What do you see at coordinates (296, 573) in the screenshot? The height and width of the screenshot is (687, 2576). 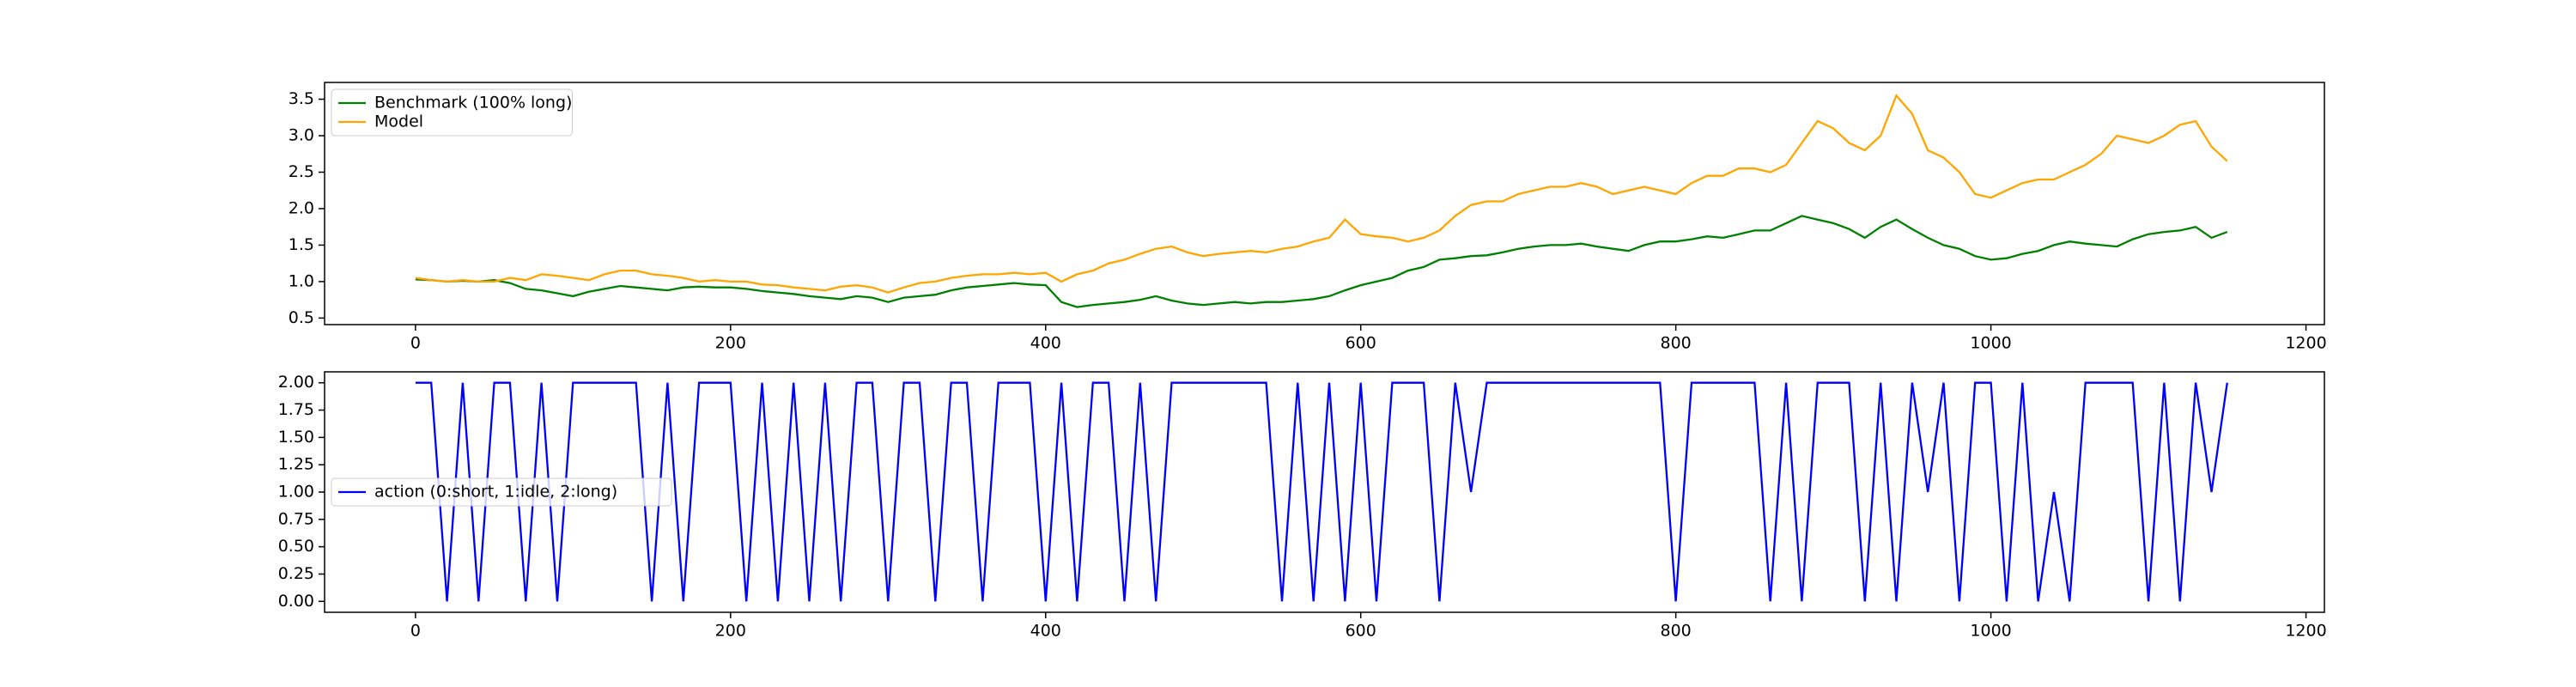 I see `y-tick-label: 0.25` at bounding box center [296, 573].